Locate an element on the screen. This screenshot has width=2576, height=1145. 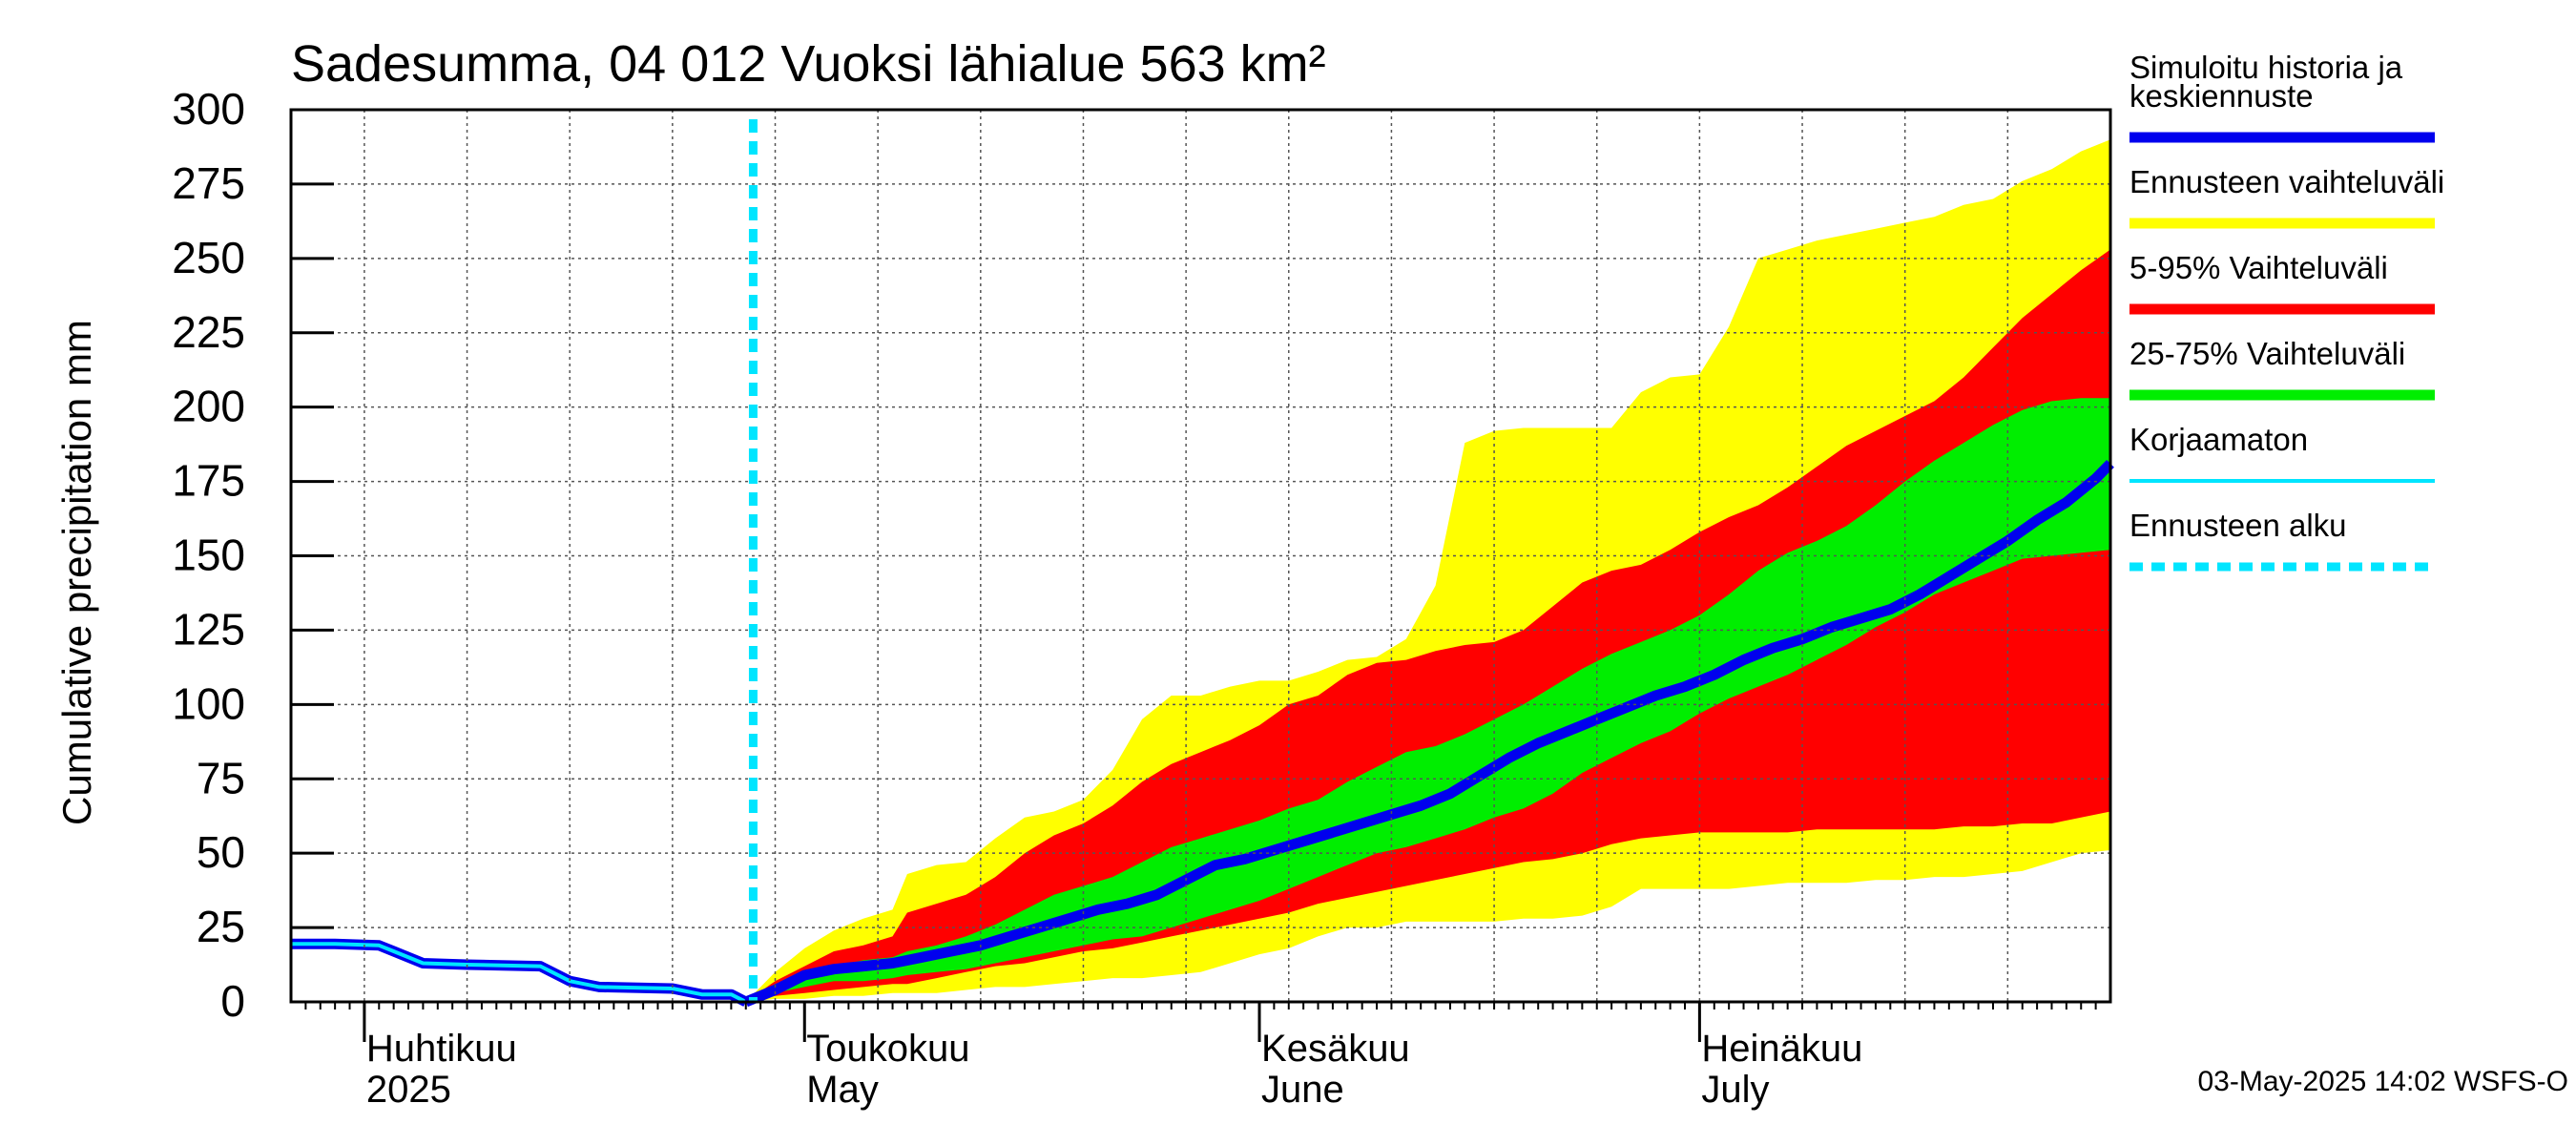
y-tick-label: 250 is located at coordinates (208, 257).